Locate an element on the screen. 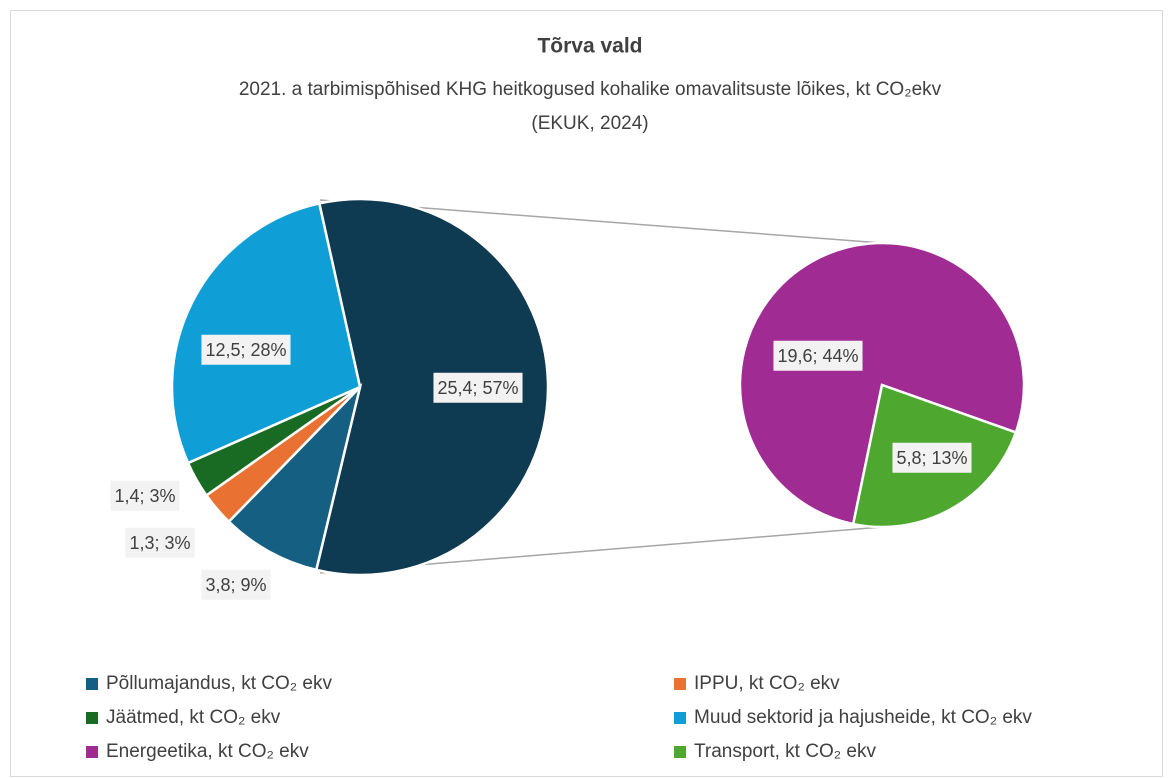  legend-label: IPPU, kt CO₂ ekv is located at coordinates (767, 683).